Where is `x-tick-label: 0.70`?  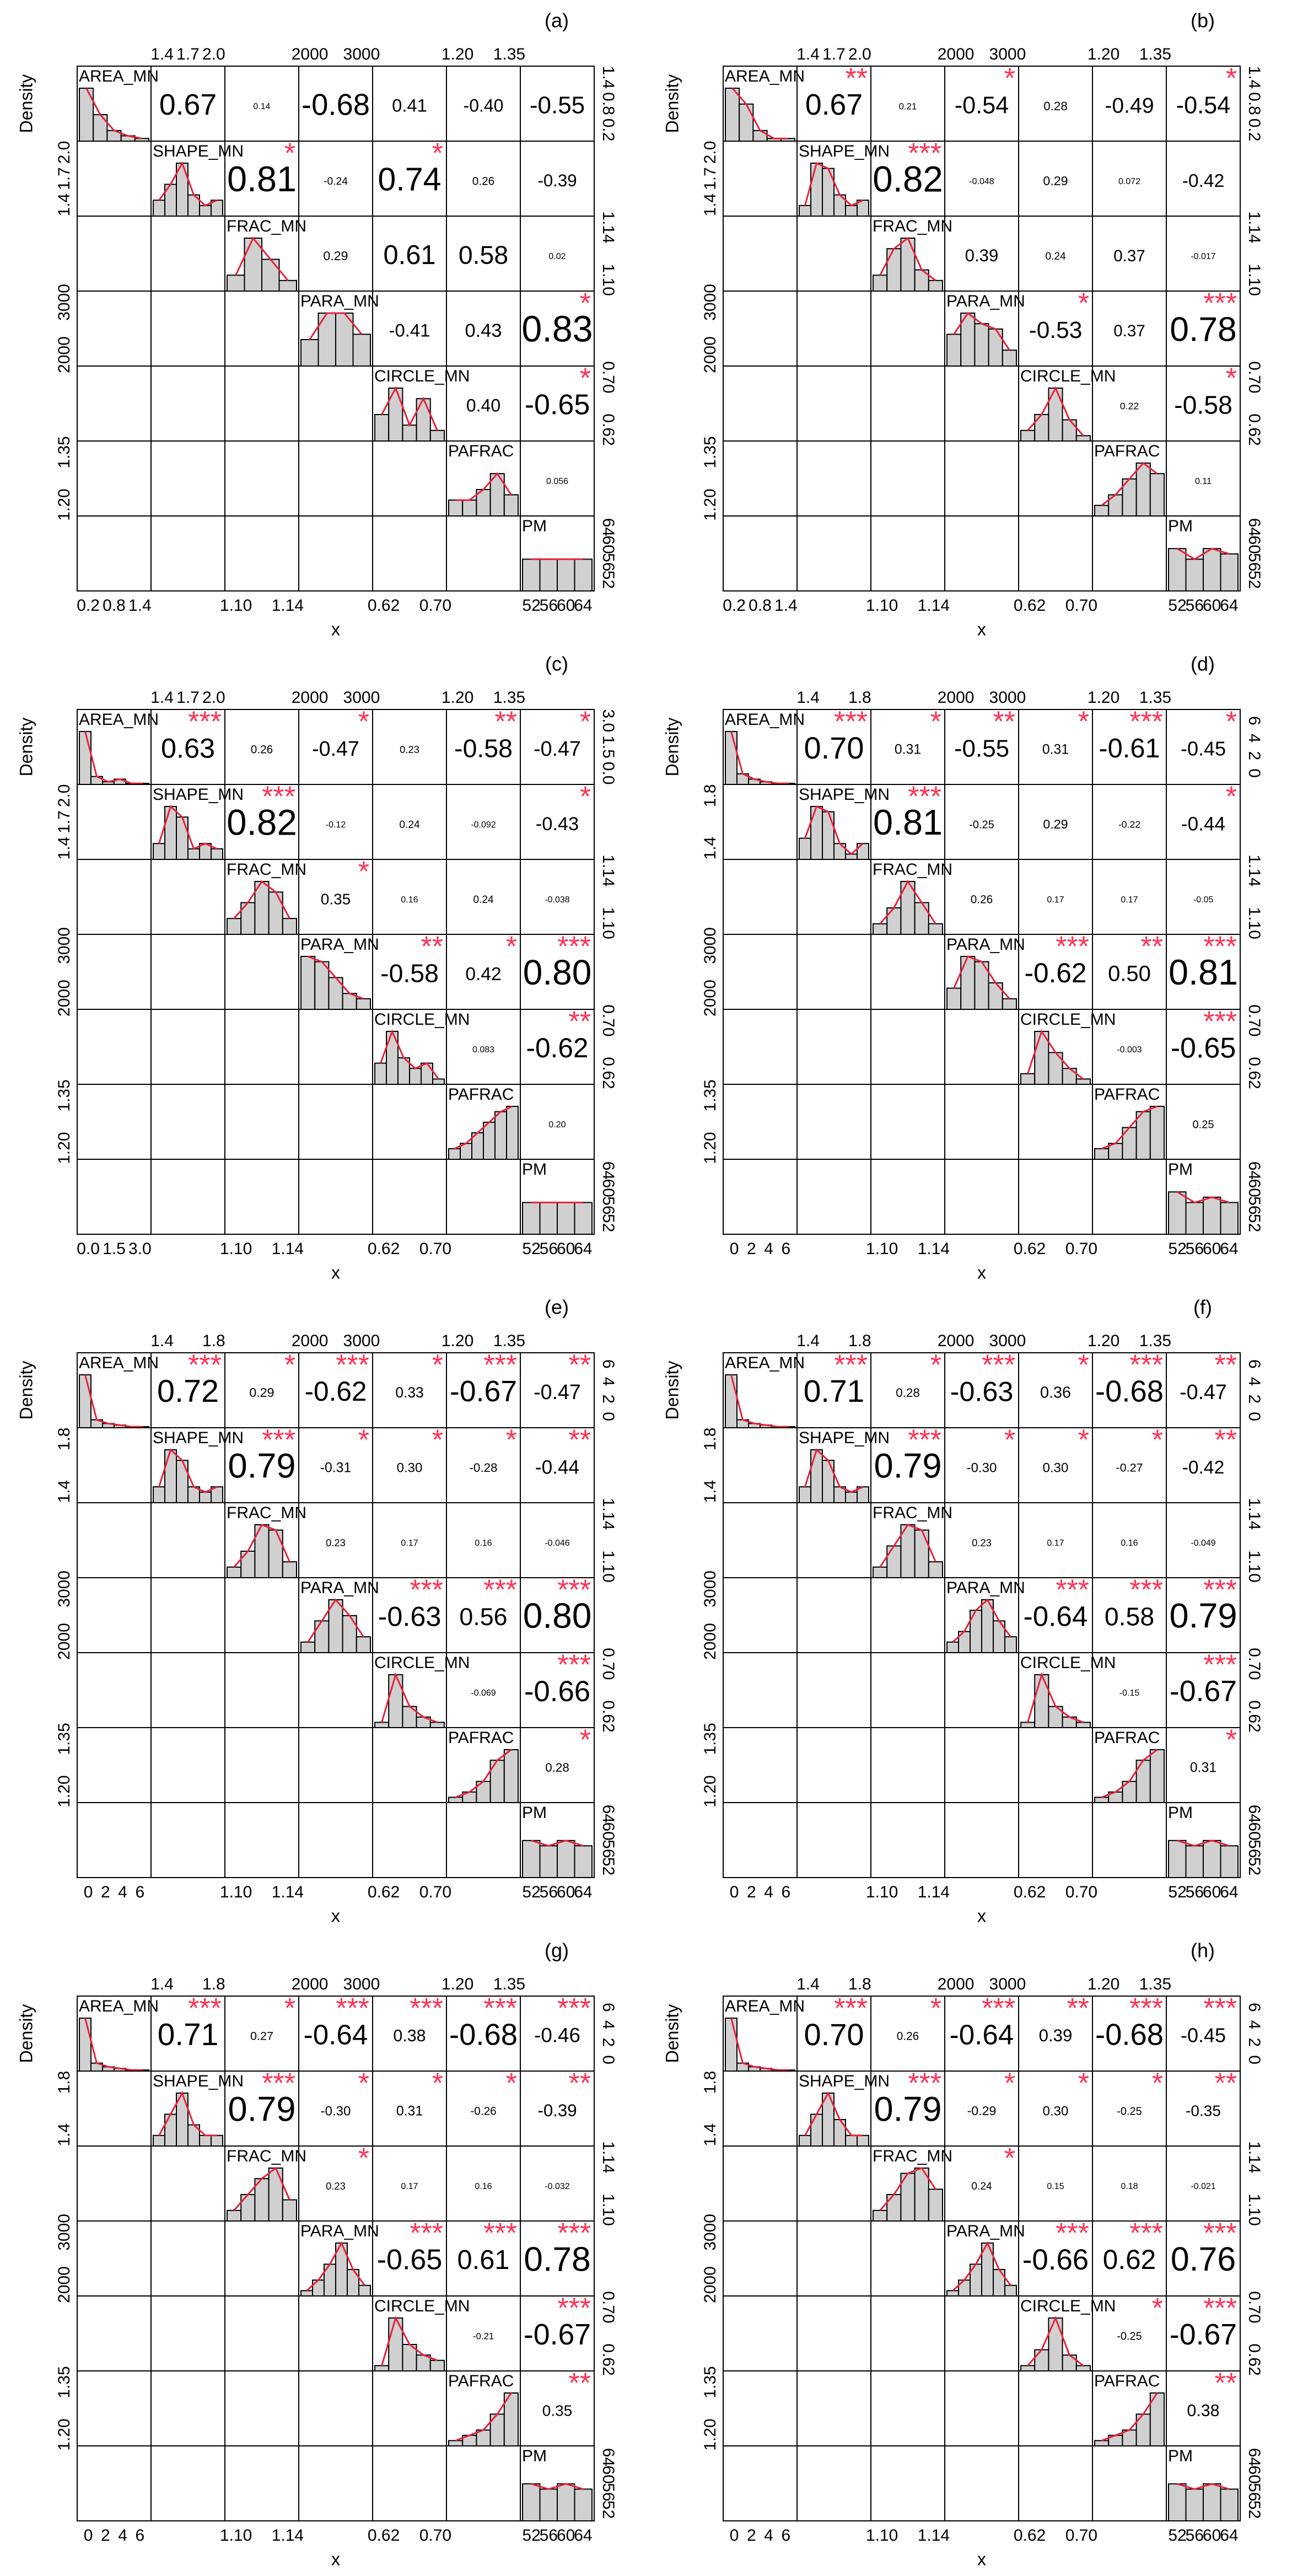
x-tick-label: 0.70 is located at coordinates (435, 605).